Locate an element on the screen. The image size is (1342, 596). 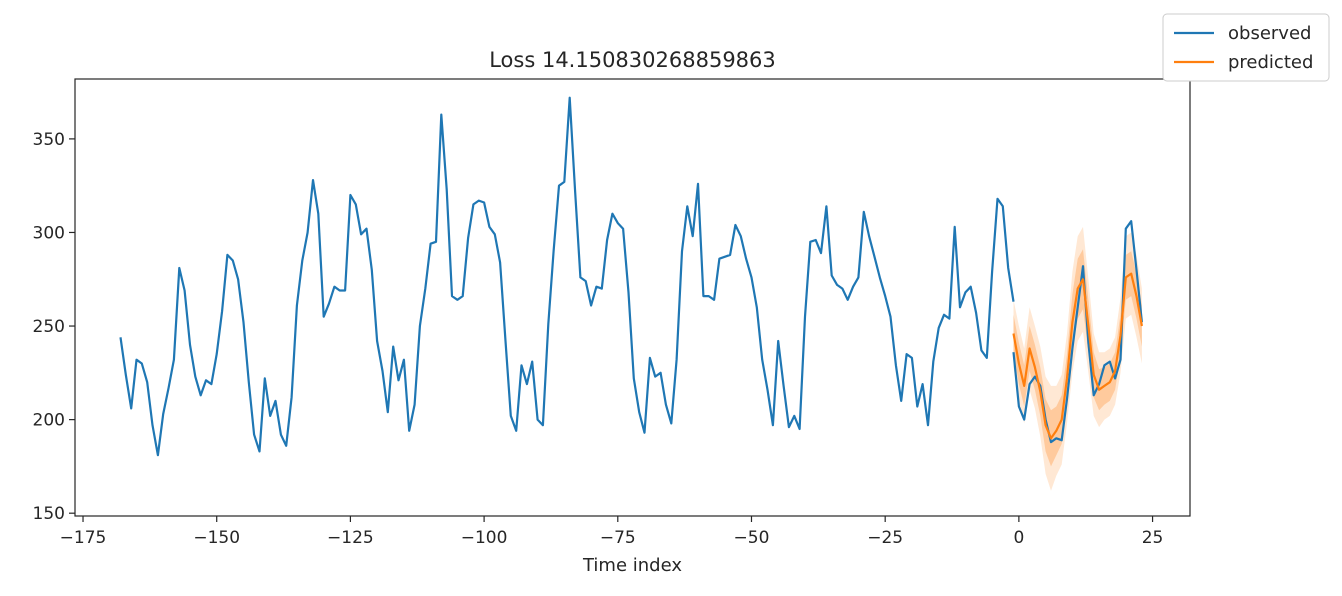
prediction-band-inner is located at coordinates (1077, 358).